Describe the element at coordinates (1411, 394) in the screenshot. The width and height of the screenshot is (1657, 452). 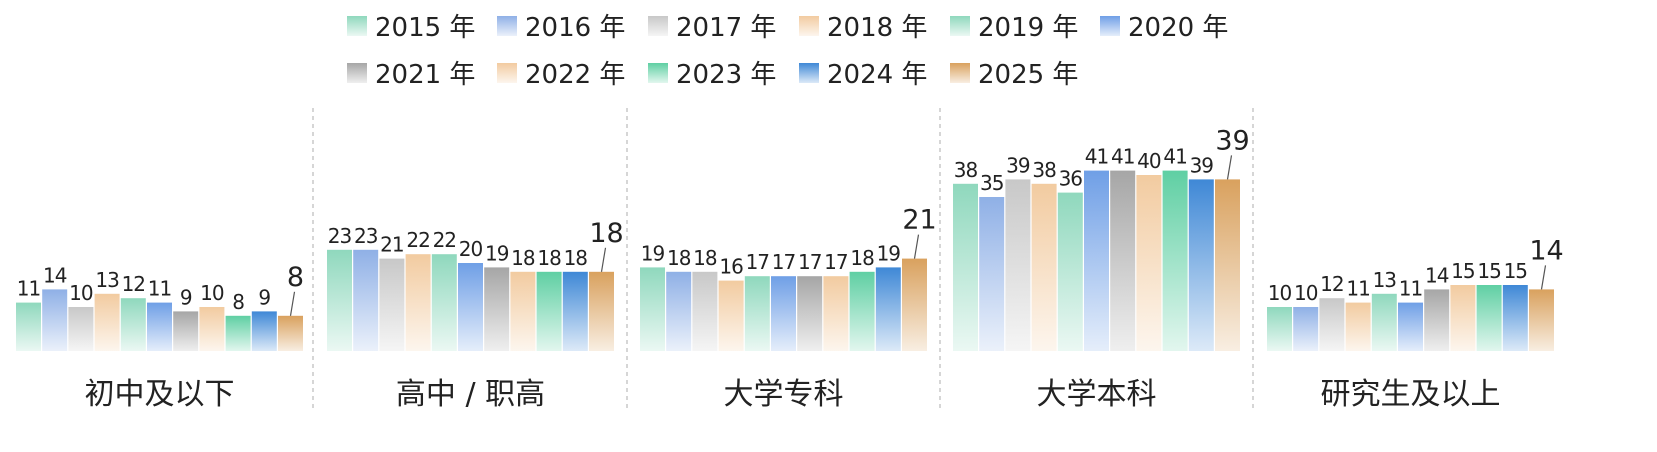
I see `category-label: 研究生及以上` at that location.